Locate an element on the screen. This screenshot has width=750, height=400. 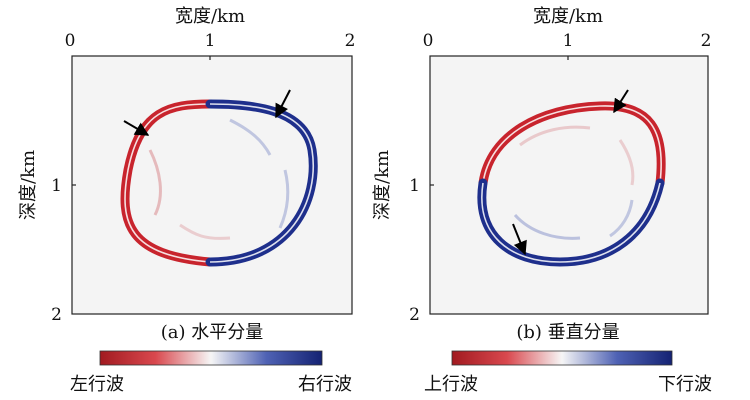
panel-a-y-tick-1: 1 is located at coordinates (56, 186).